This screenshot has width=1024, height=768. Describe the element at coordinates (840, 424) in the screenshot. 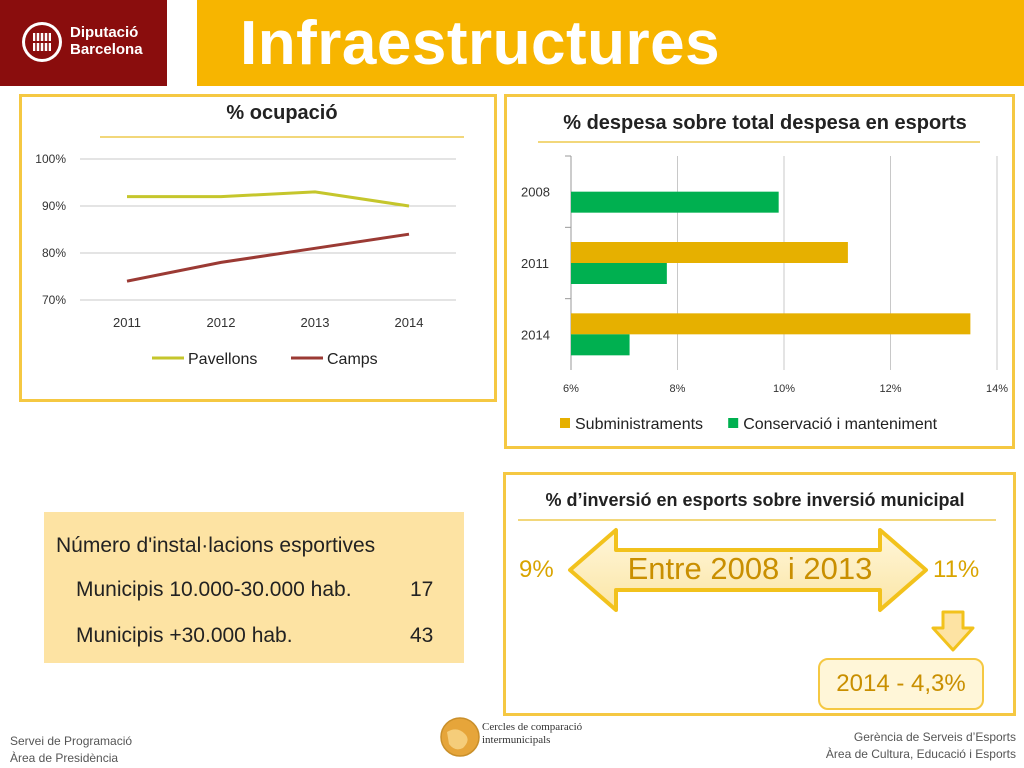

I see `legend-label: Conservació i manteniment` at that location.